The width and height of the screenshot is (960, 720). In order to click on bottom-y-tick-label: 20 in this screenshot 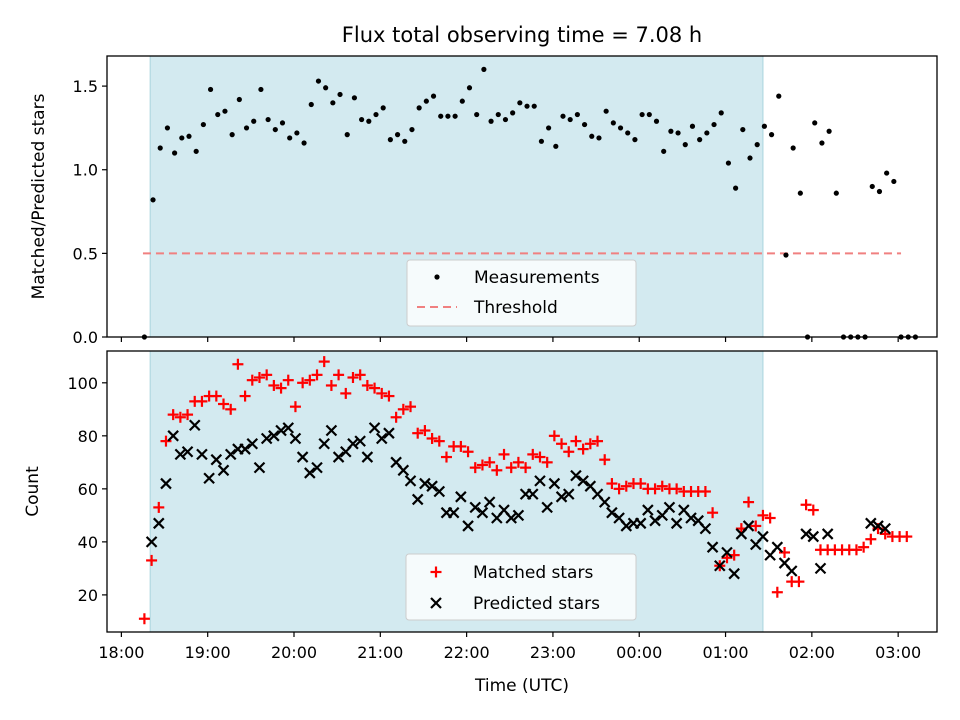, I will do `click(88, 595)`.